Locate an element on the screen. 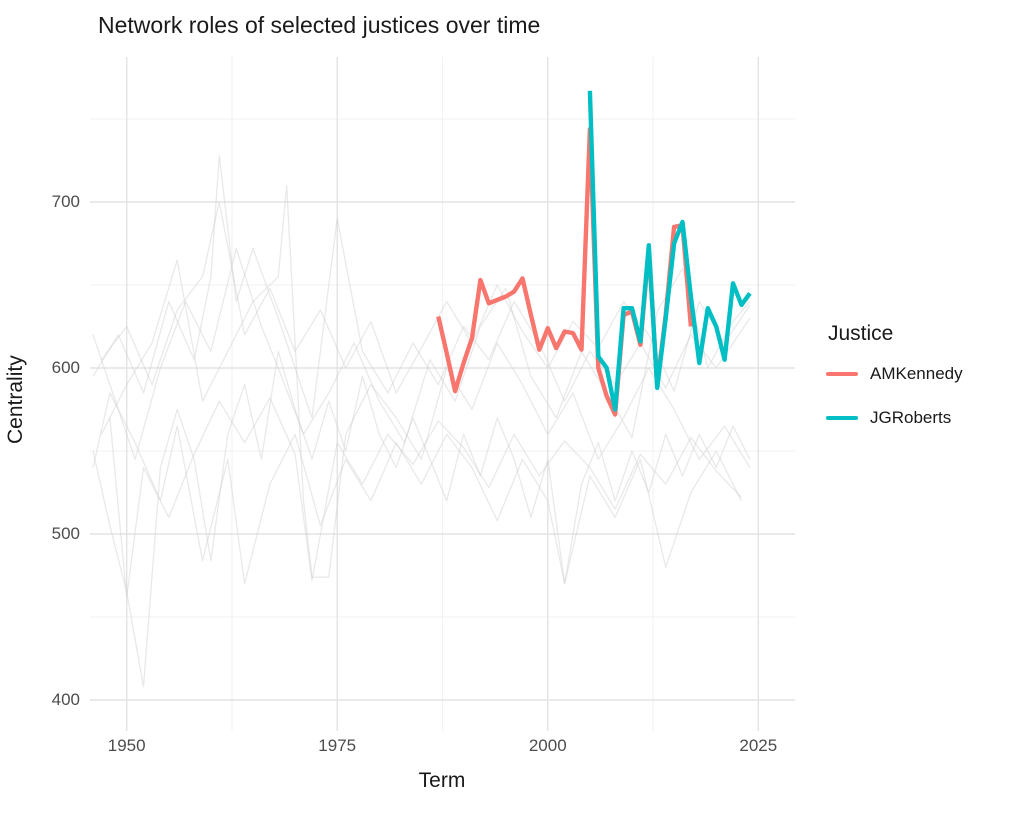 Image resolution: width=1024 pixels, height=813 pixels. legend-title: Justice is located at coordinates (861, 333).